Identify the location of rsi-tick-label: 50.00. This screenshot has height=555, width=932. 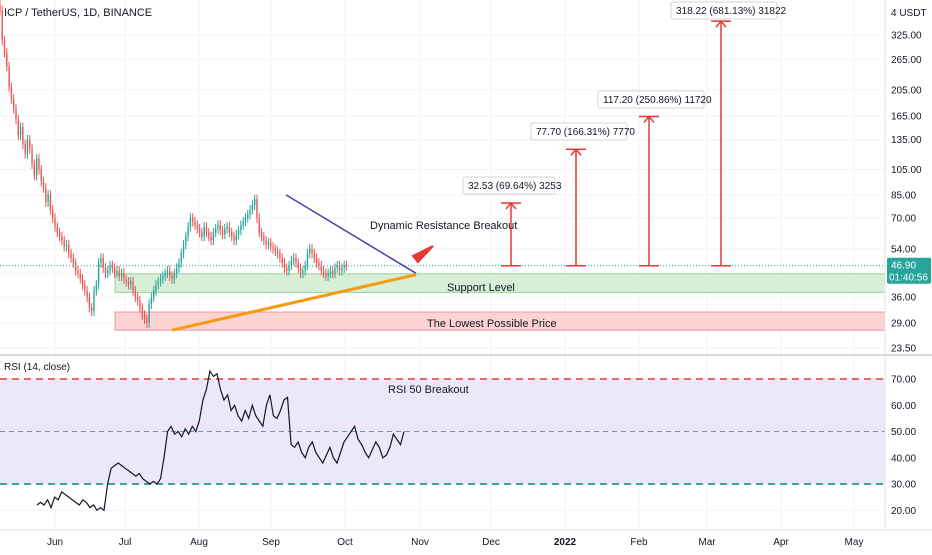
(903, 432).